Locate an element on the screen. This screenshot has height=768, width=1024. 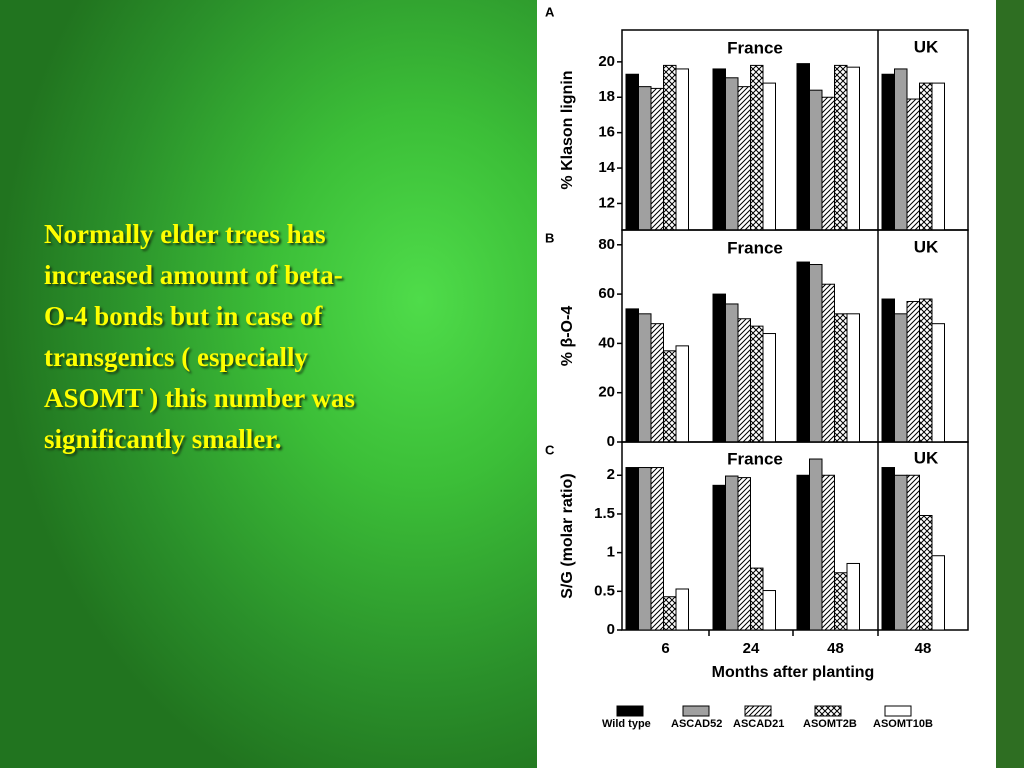
y-tick-label: 16 is located at coordinates (606, 132).